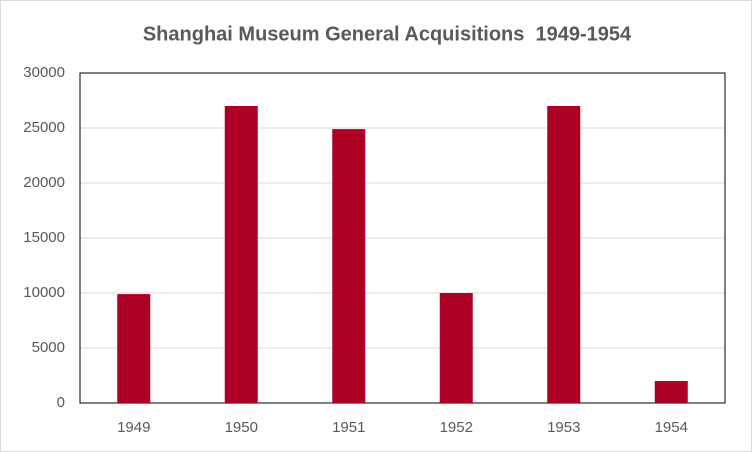  What do you see at coordinates (44, 182) in the screenshot?
I see `y-tick-label: 20000` at bounding box center [44, 182].